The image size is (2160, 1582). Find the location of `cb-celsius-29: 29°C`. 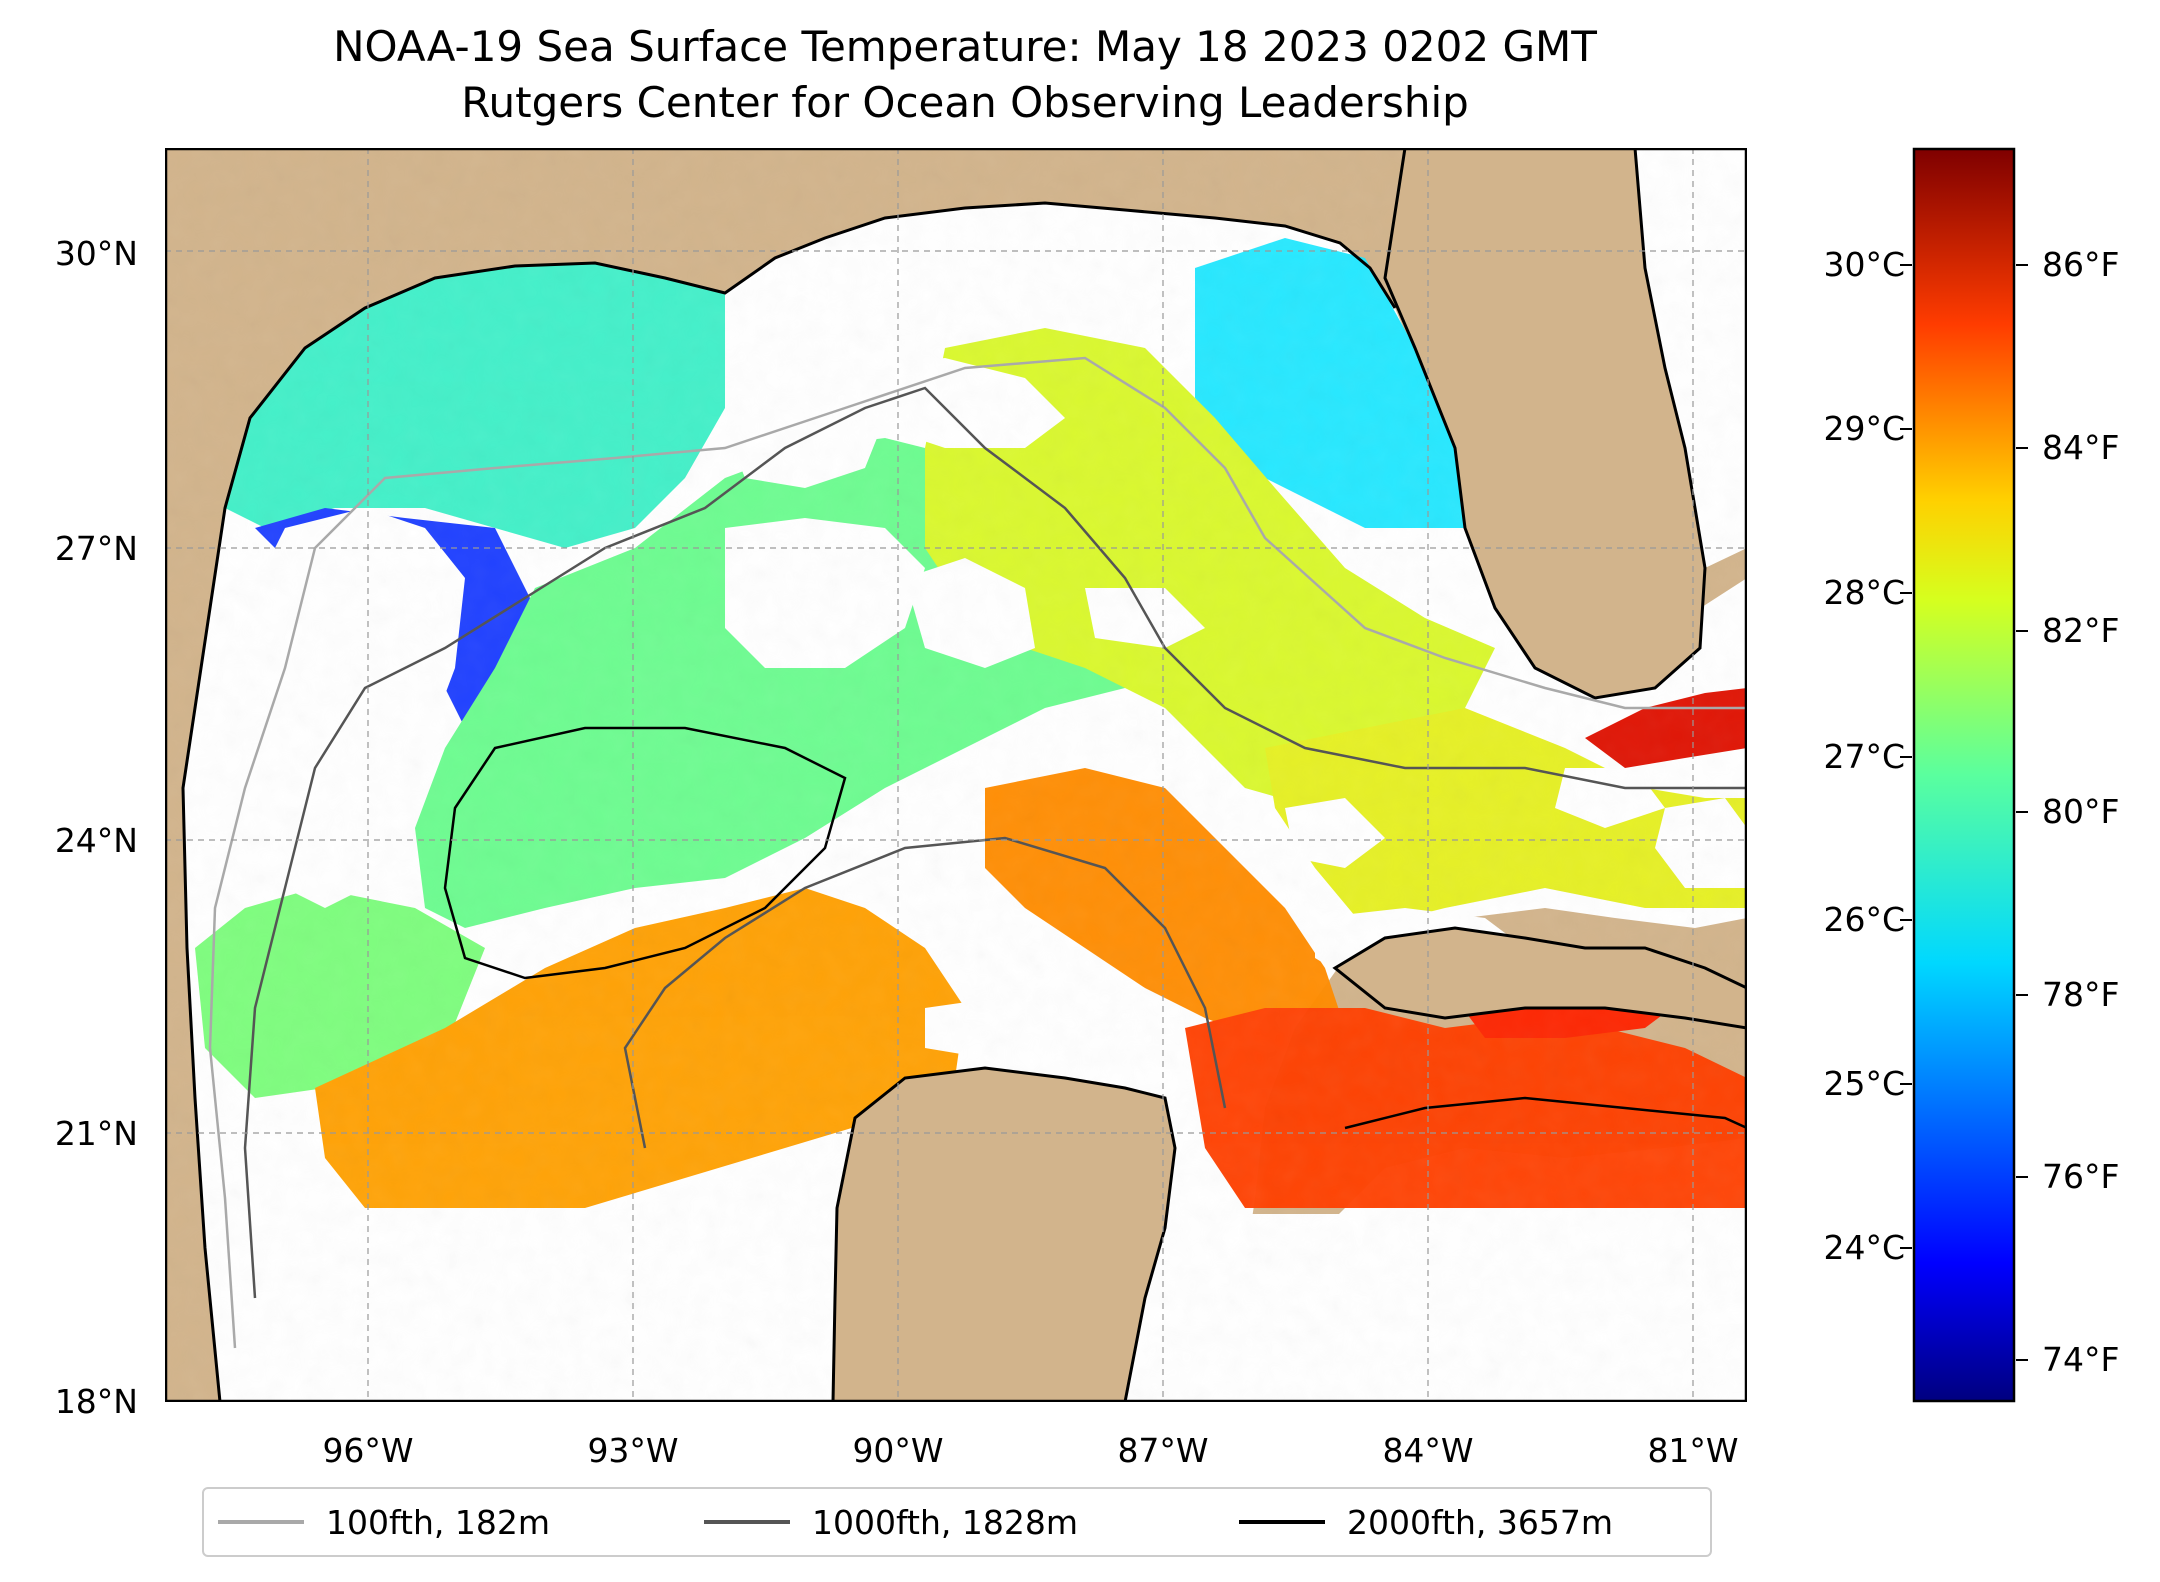

cb-celsius-29: 29°C is located at coordinates (1864, 428).